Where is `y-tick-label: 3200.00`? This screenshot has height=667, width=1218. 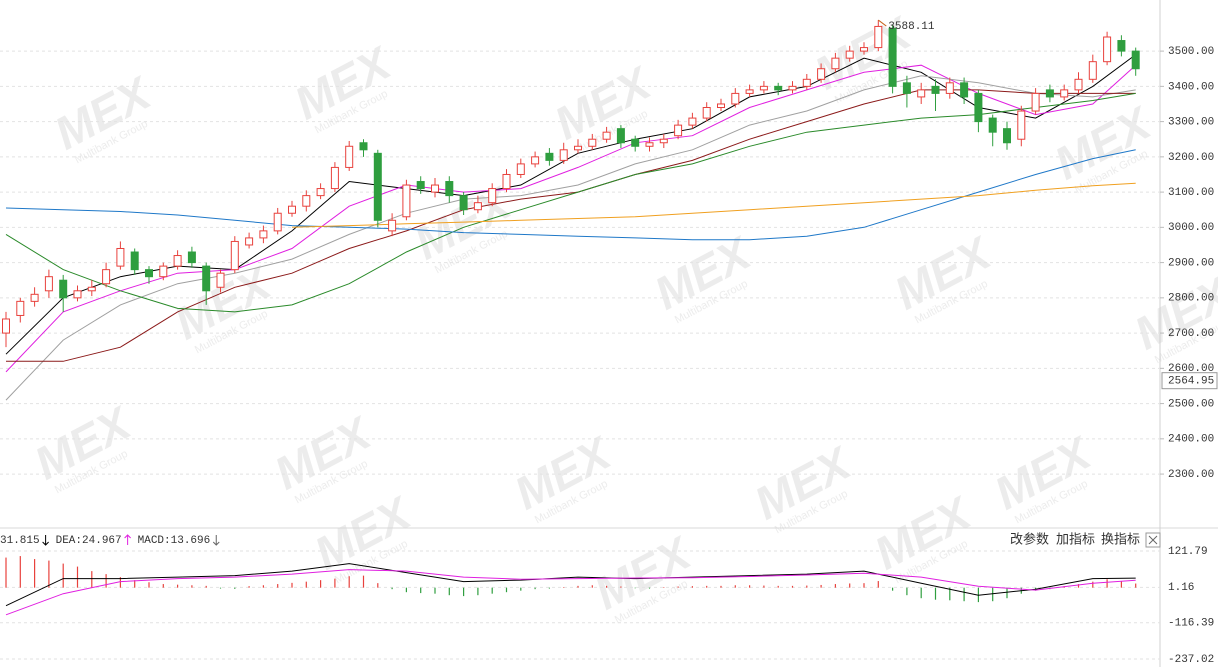
y-tick-label: 3200.00 is located at coordinates (1191, 158).